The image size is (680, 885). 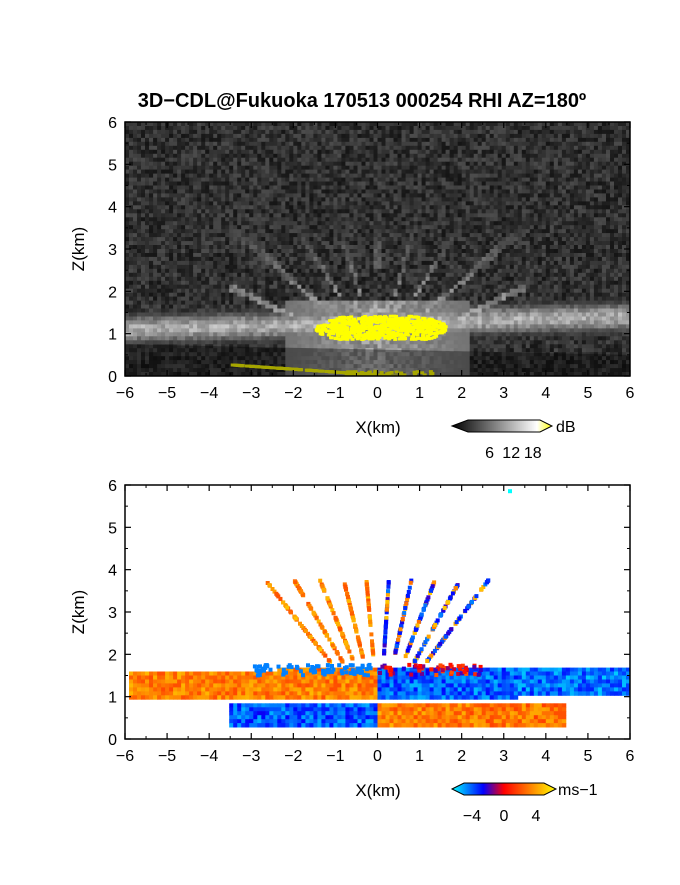 What do you see at coordinates (472, 816) in the screenshot?
I see `colorbar-tick-label: −4` at bounding box center [472, 816].